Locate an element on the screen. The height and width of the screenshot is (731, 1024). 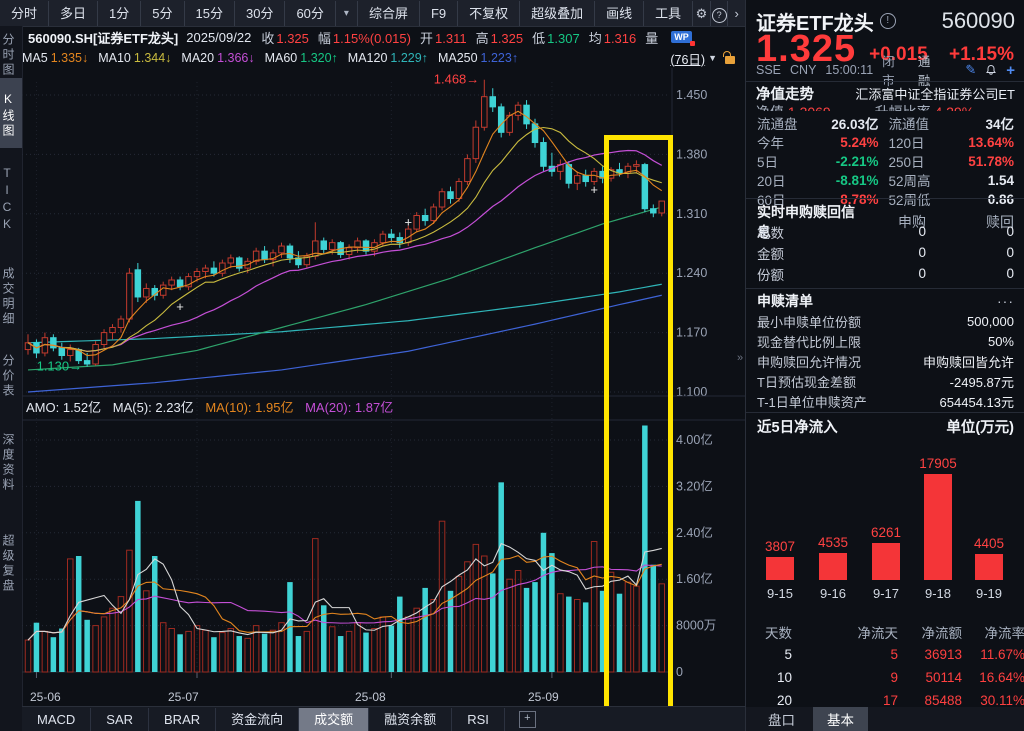
sidebar-item-分价表: 分价表 is located at coordinates (8, 376).